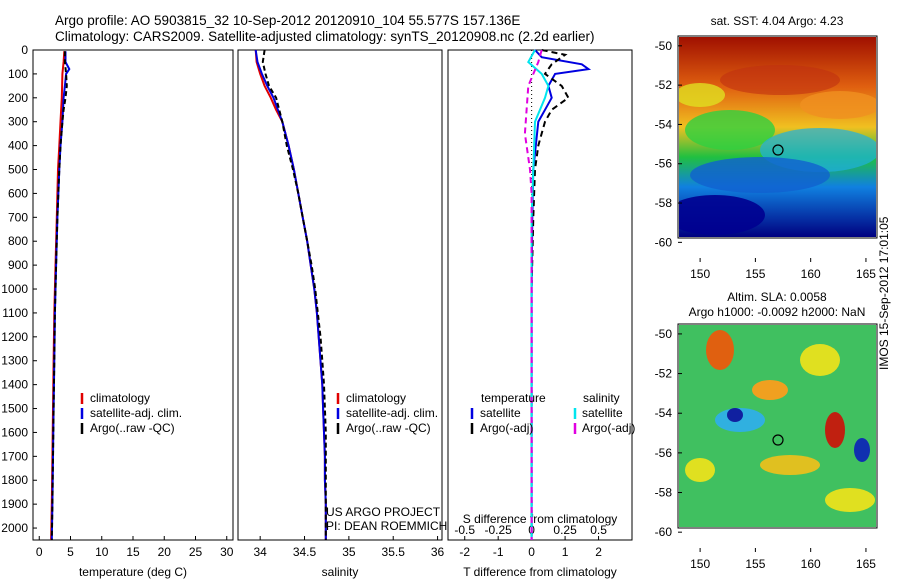  Describe the element at coordinates (755, 564) in the screenshot. I see `sla-map-x-tick-label: 155` at that location.